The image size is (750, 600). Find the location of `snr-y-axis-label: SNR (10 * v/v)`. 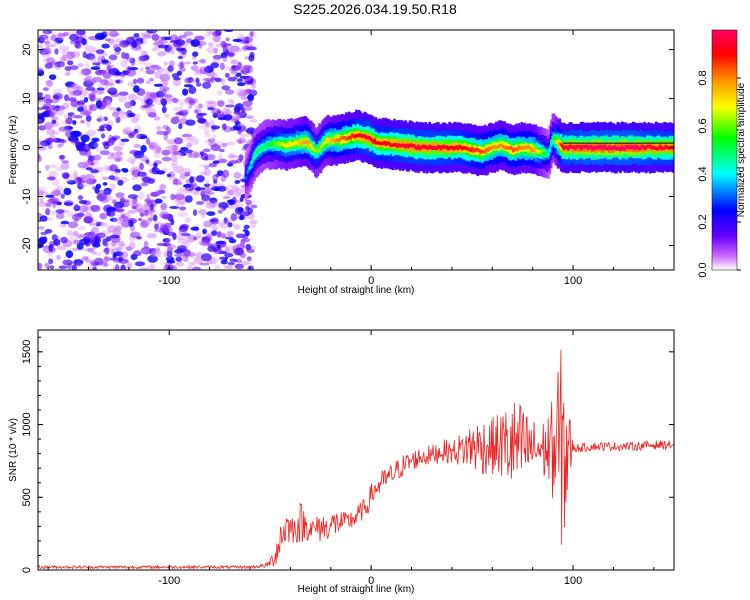

snr-y-axis-label: SNR (10 * v/v) is located at coordinates (13, 450).